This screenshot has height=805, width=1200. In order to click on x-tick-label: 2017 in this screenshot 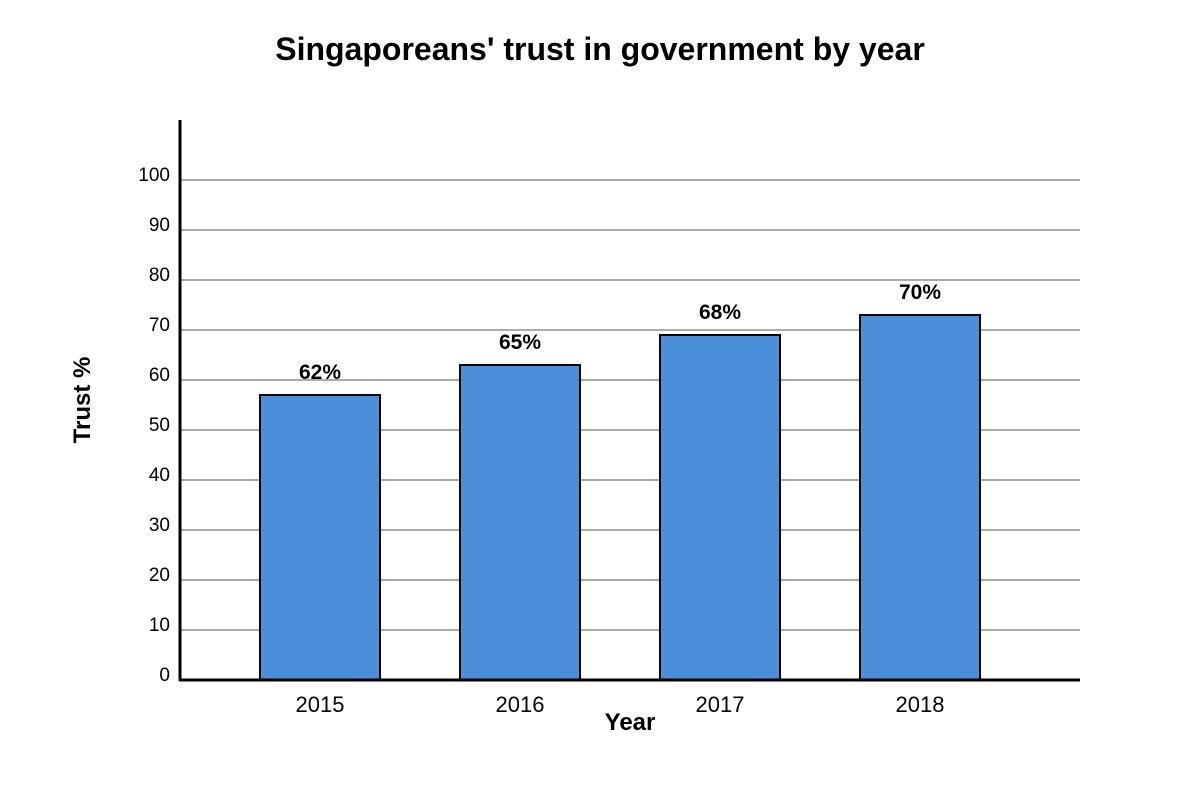, I will do `click(720, 704)`.